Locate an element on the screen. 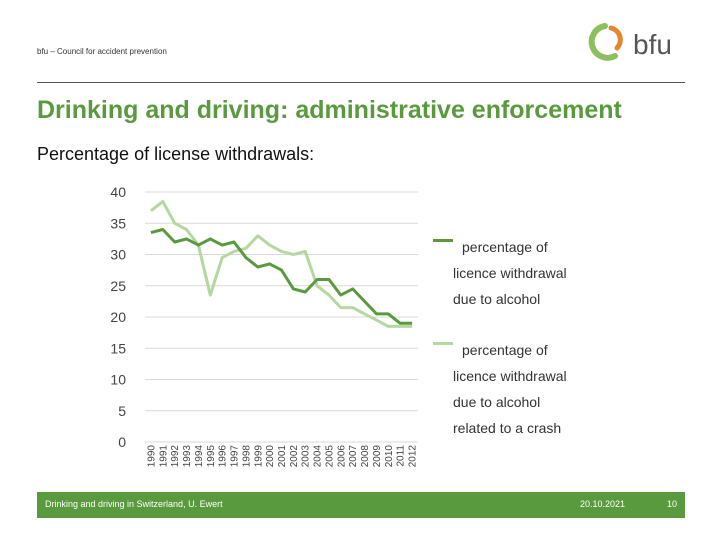 Image resolution: width=720 pixels, height=540 pixels. x-tick-label: 1990 is located at coordinates (151, 456).